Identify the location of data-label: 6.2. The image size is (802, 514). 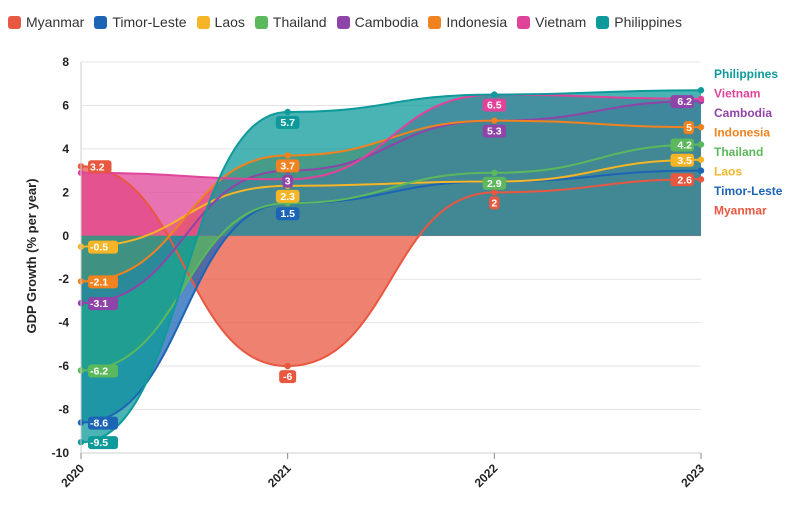
(684, 102).